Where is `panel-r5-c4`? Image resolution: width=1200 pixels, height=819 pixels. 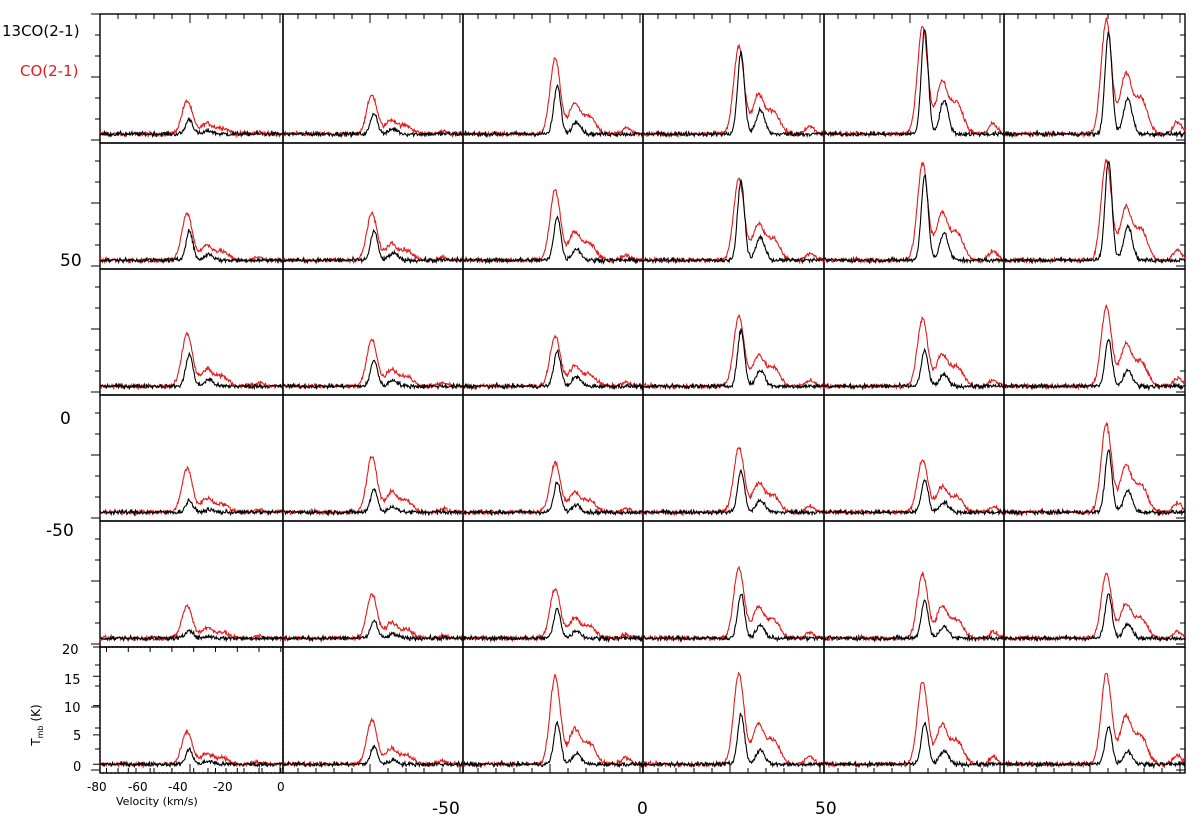 panel-r5-c4 is located at coordinates (733, 584).